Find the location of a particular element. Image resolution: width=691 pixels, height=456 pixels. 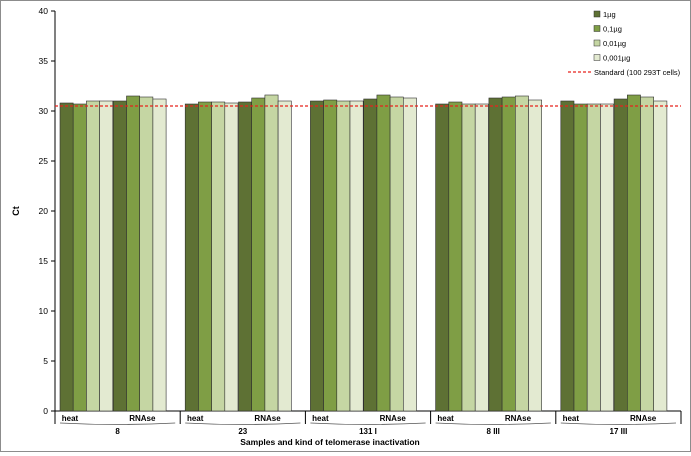

y-tick-label: 15 is located at coordinates (44, 261).